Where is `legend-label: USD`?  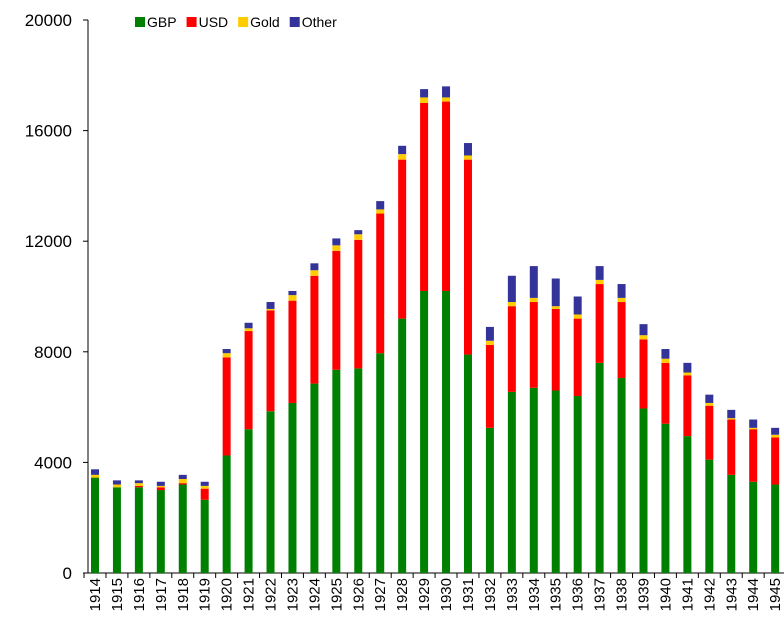 legend-label: USD is located at coordinates (214, 22).